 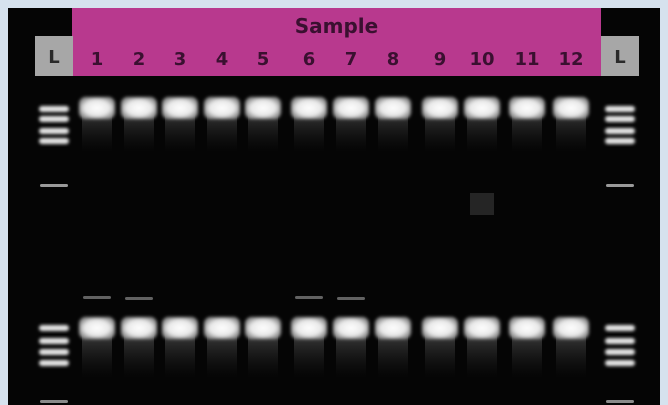 I want to click on lane-6-lower-smear, so click(x=309, y=355).